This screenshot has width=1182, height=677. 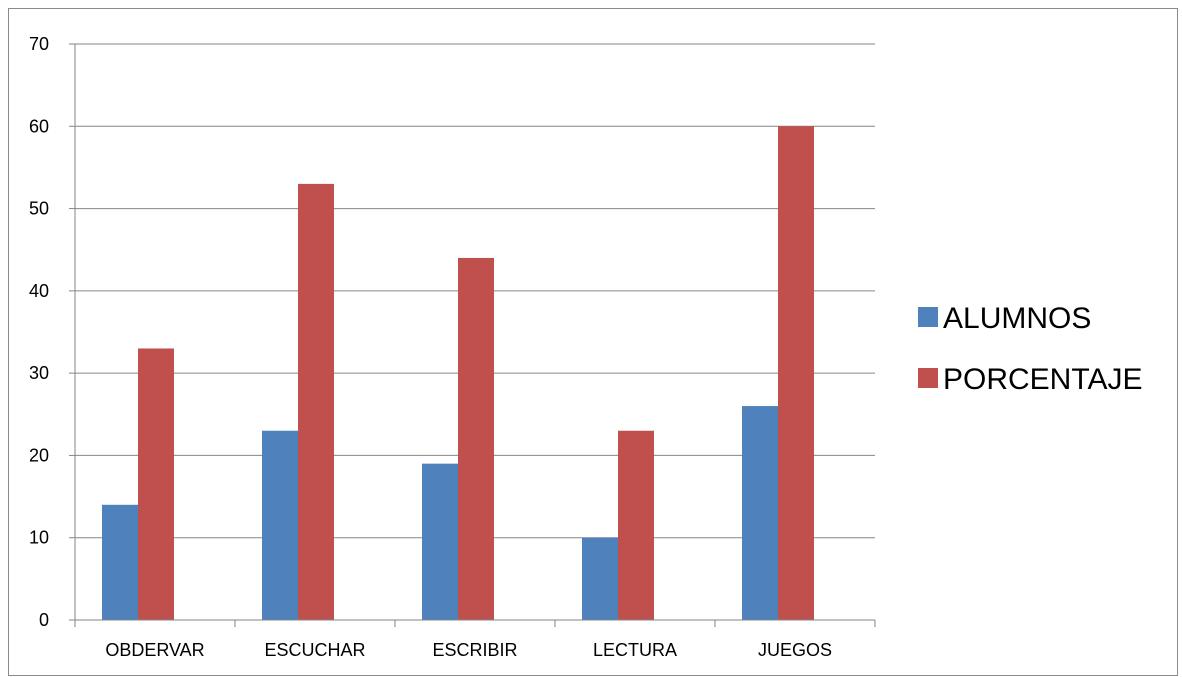 What do you see at coordinates (154, 650) in the screenshot?
I see `x-tick-label: OBDERVAR` at bounding box center [154, 650].